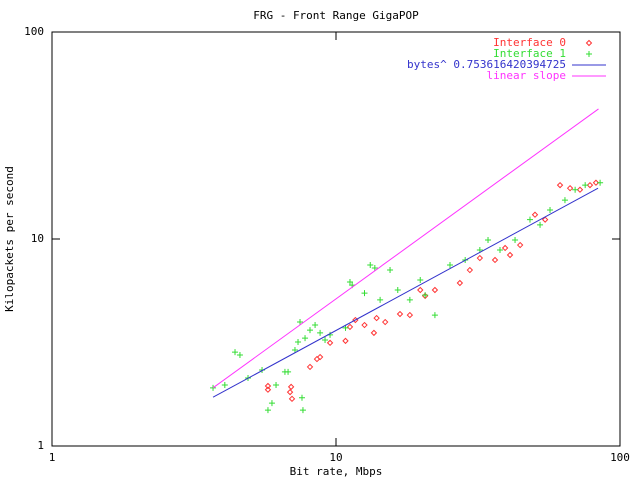  I want to click on x-axis-label: Bit rate, Mbps, so click(336, 471).